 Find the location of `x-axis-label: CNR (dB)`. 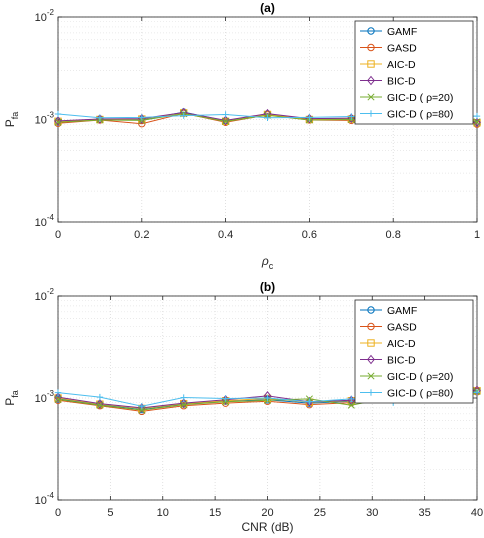

x-axis-label: CNR (dB) is located at coordinates (267, 527).